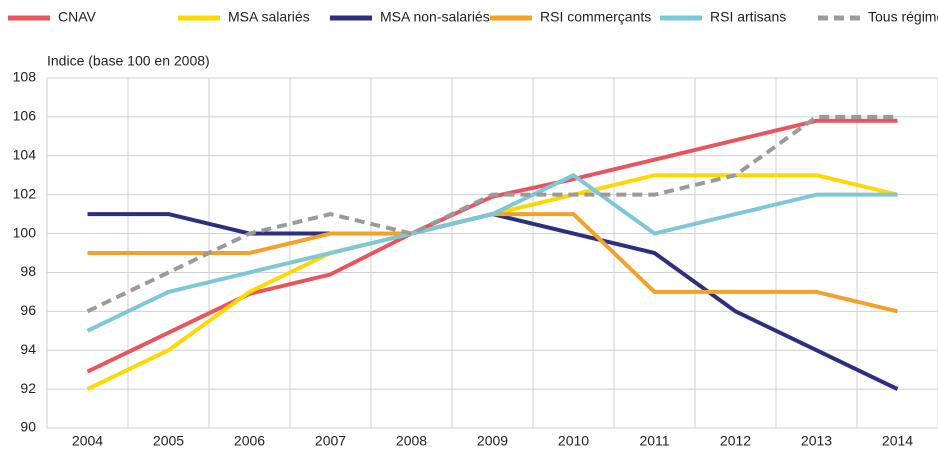 Image resolution: width=938 pixels, height=452 pixels. Describe the element at coordinates (748, 17) in the screenshot. I see `legend-label: RSI artisans` at that location.